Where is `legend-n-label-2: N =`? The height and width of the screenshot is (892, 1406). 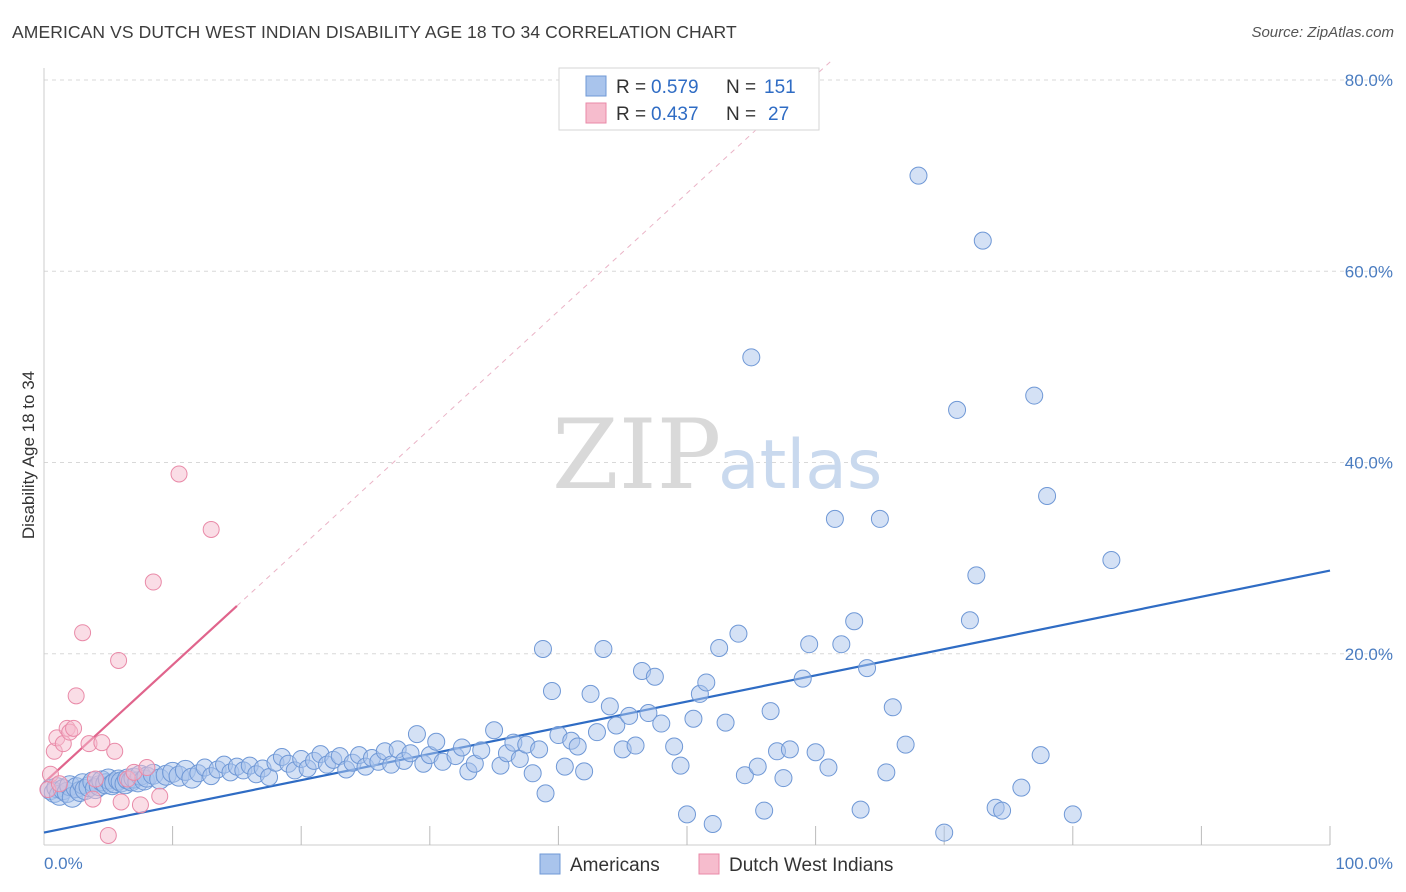 legend-n-label-2: N = is located at coordinates (741, 114).